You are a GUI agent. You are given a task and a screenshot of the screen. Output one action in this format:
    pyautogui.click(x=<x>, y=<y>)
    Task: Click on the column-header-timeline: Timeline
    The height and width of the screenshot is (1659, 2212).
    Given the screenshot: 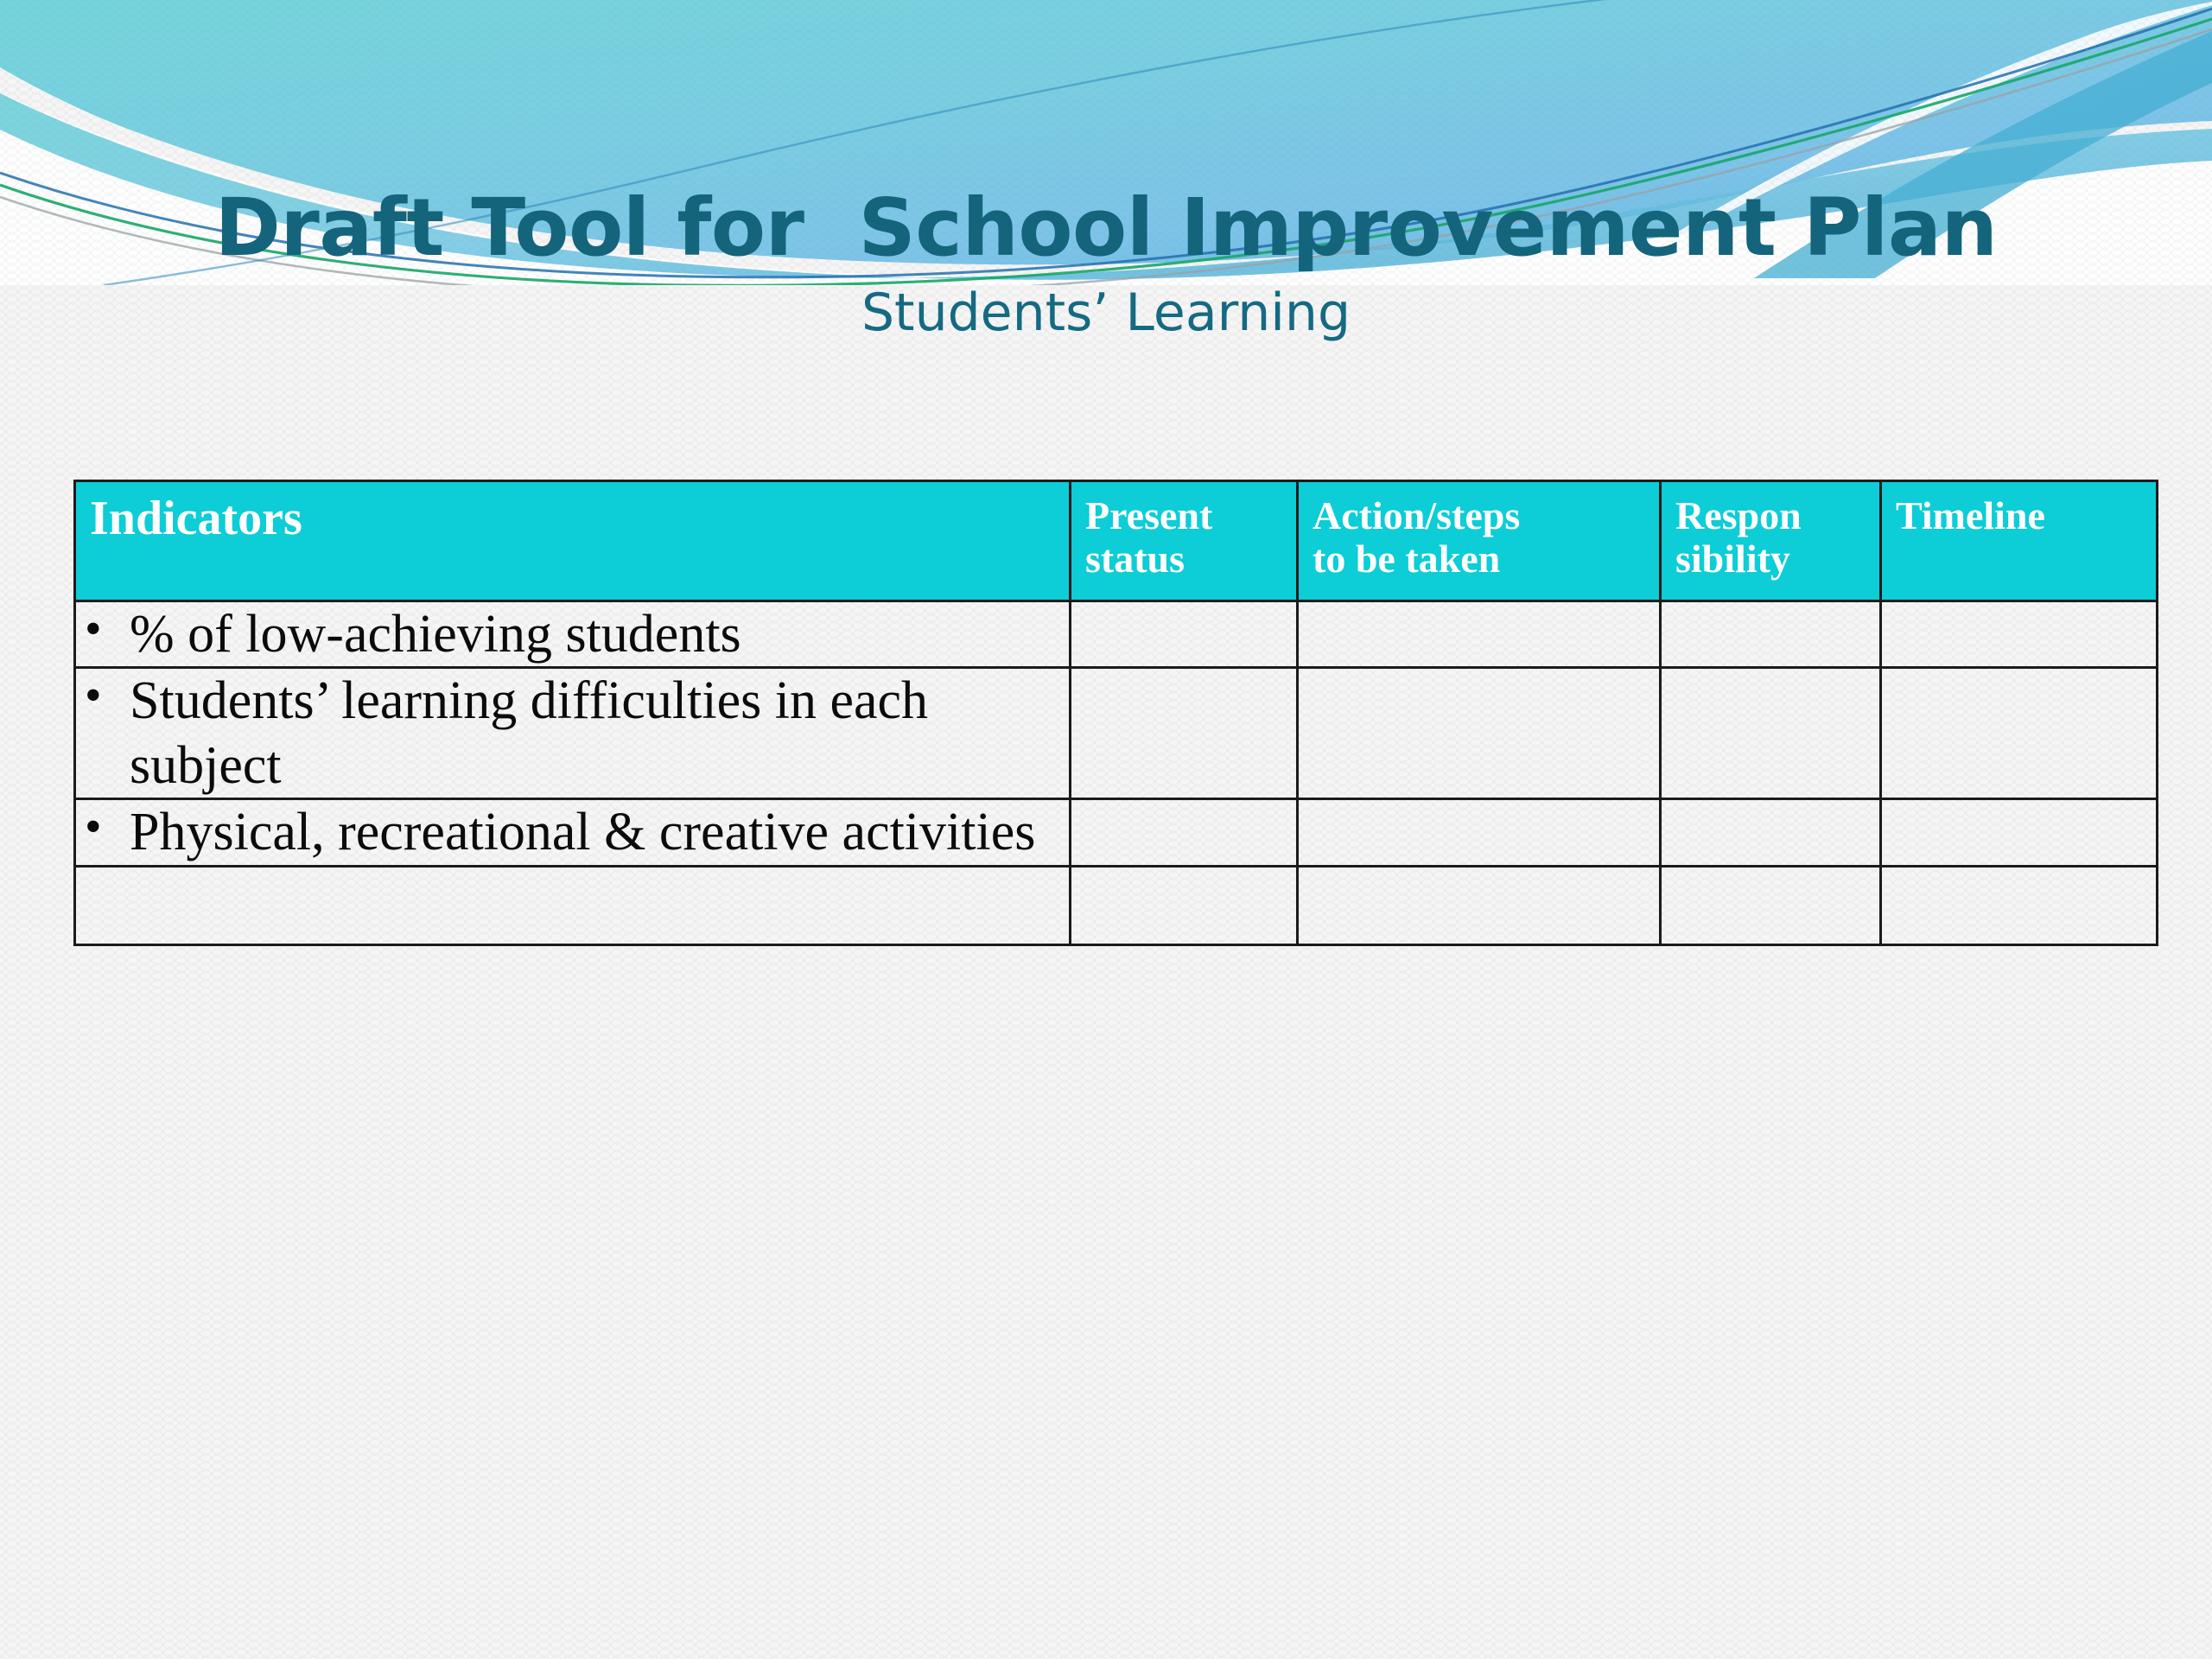 What is the action you would take?
    pyautogui.click(x=2018, y=541)
    